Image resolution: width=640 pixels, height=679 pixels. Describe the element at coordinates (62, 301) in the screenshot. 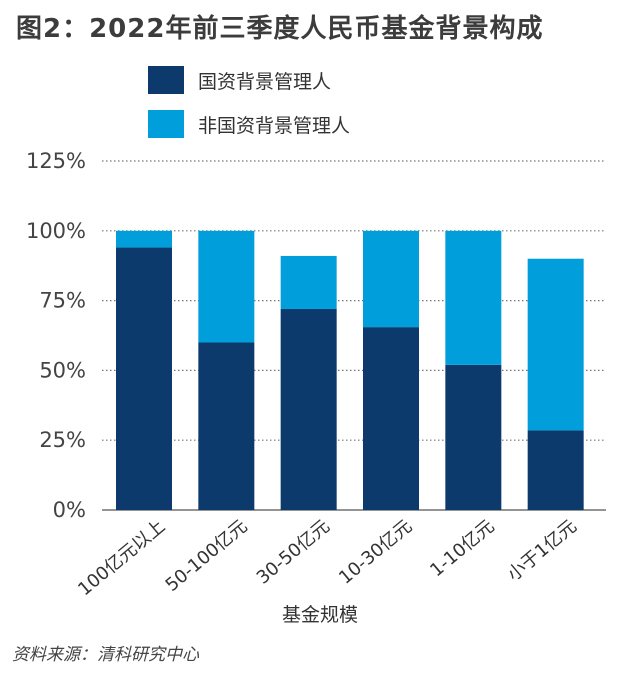

I see `y-tick-label: 75%` at that location.